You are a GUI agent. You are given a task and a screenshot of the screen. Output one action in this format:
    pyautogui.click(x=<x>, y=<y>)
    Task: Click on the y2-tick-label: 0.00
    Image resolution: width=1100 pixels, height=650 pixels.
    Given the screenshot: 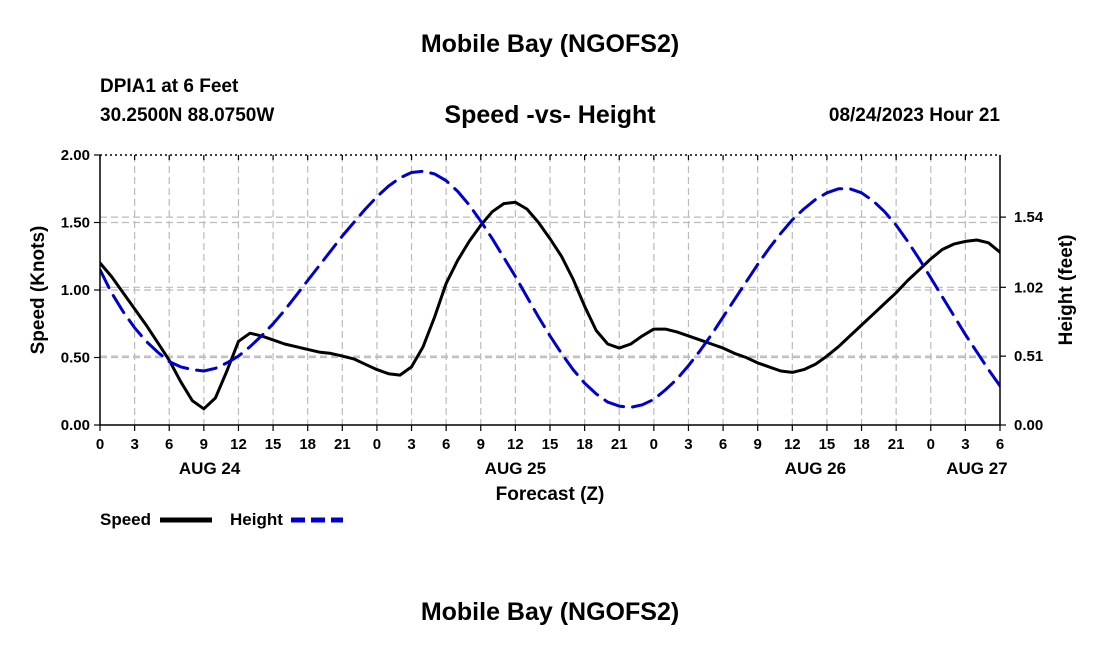 What is the action you would take?
    pyautogui.click(x=1028, y=425)
    